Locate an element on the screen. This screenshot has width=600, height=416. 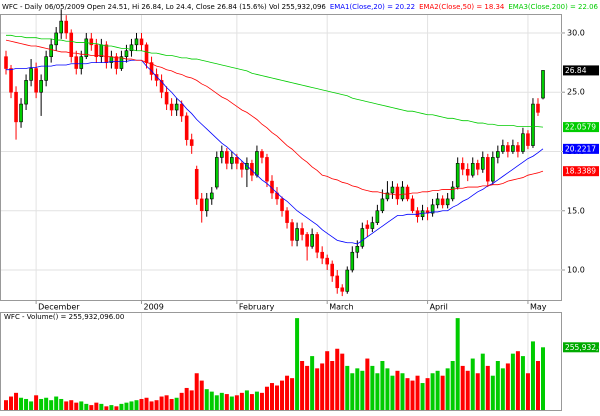
value-box-label: 255,932,096 is located at coordinates (582, 347).